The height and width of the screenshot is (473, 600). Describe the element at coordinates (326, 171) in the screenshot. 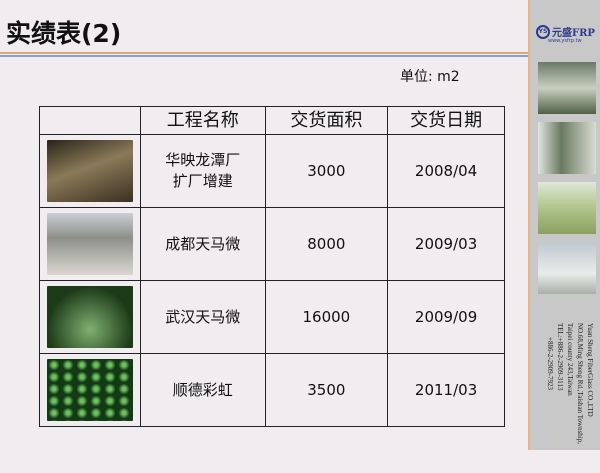

I see `area: 3000` at that location.